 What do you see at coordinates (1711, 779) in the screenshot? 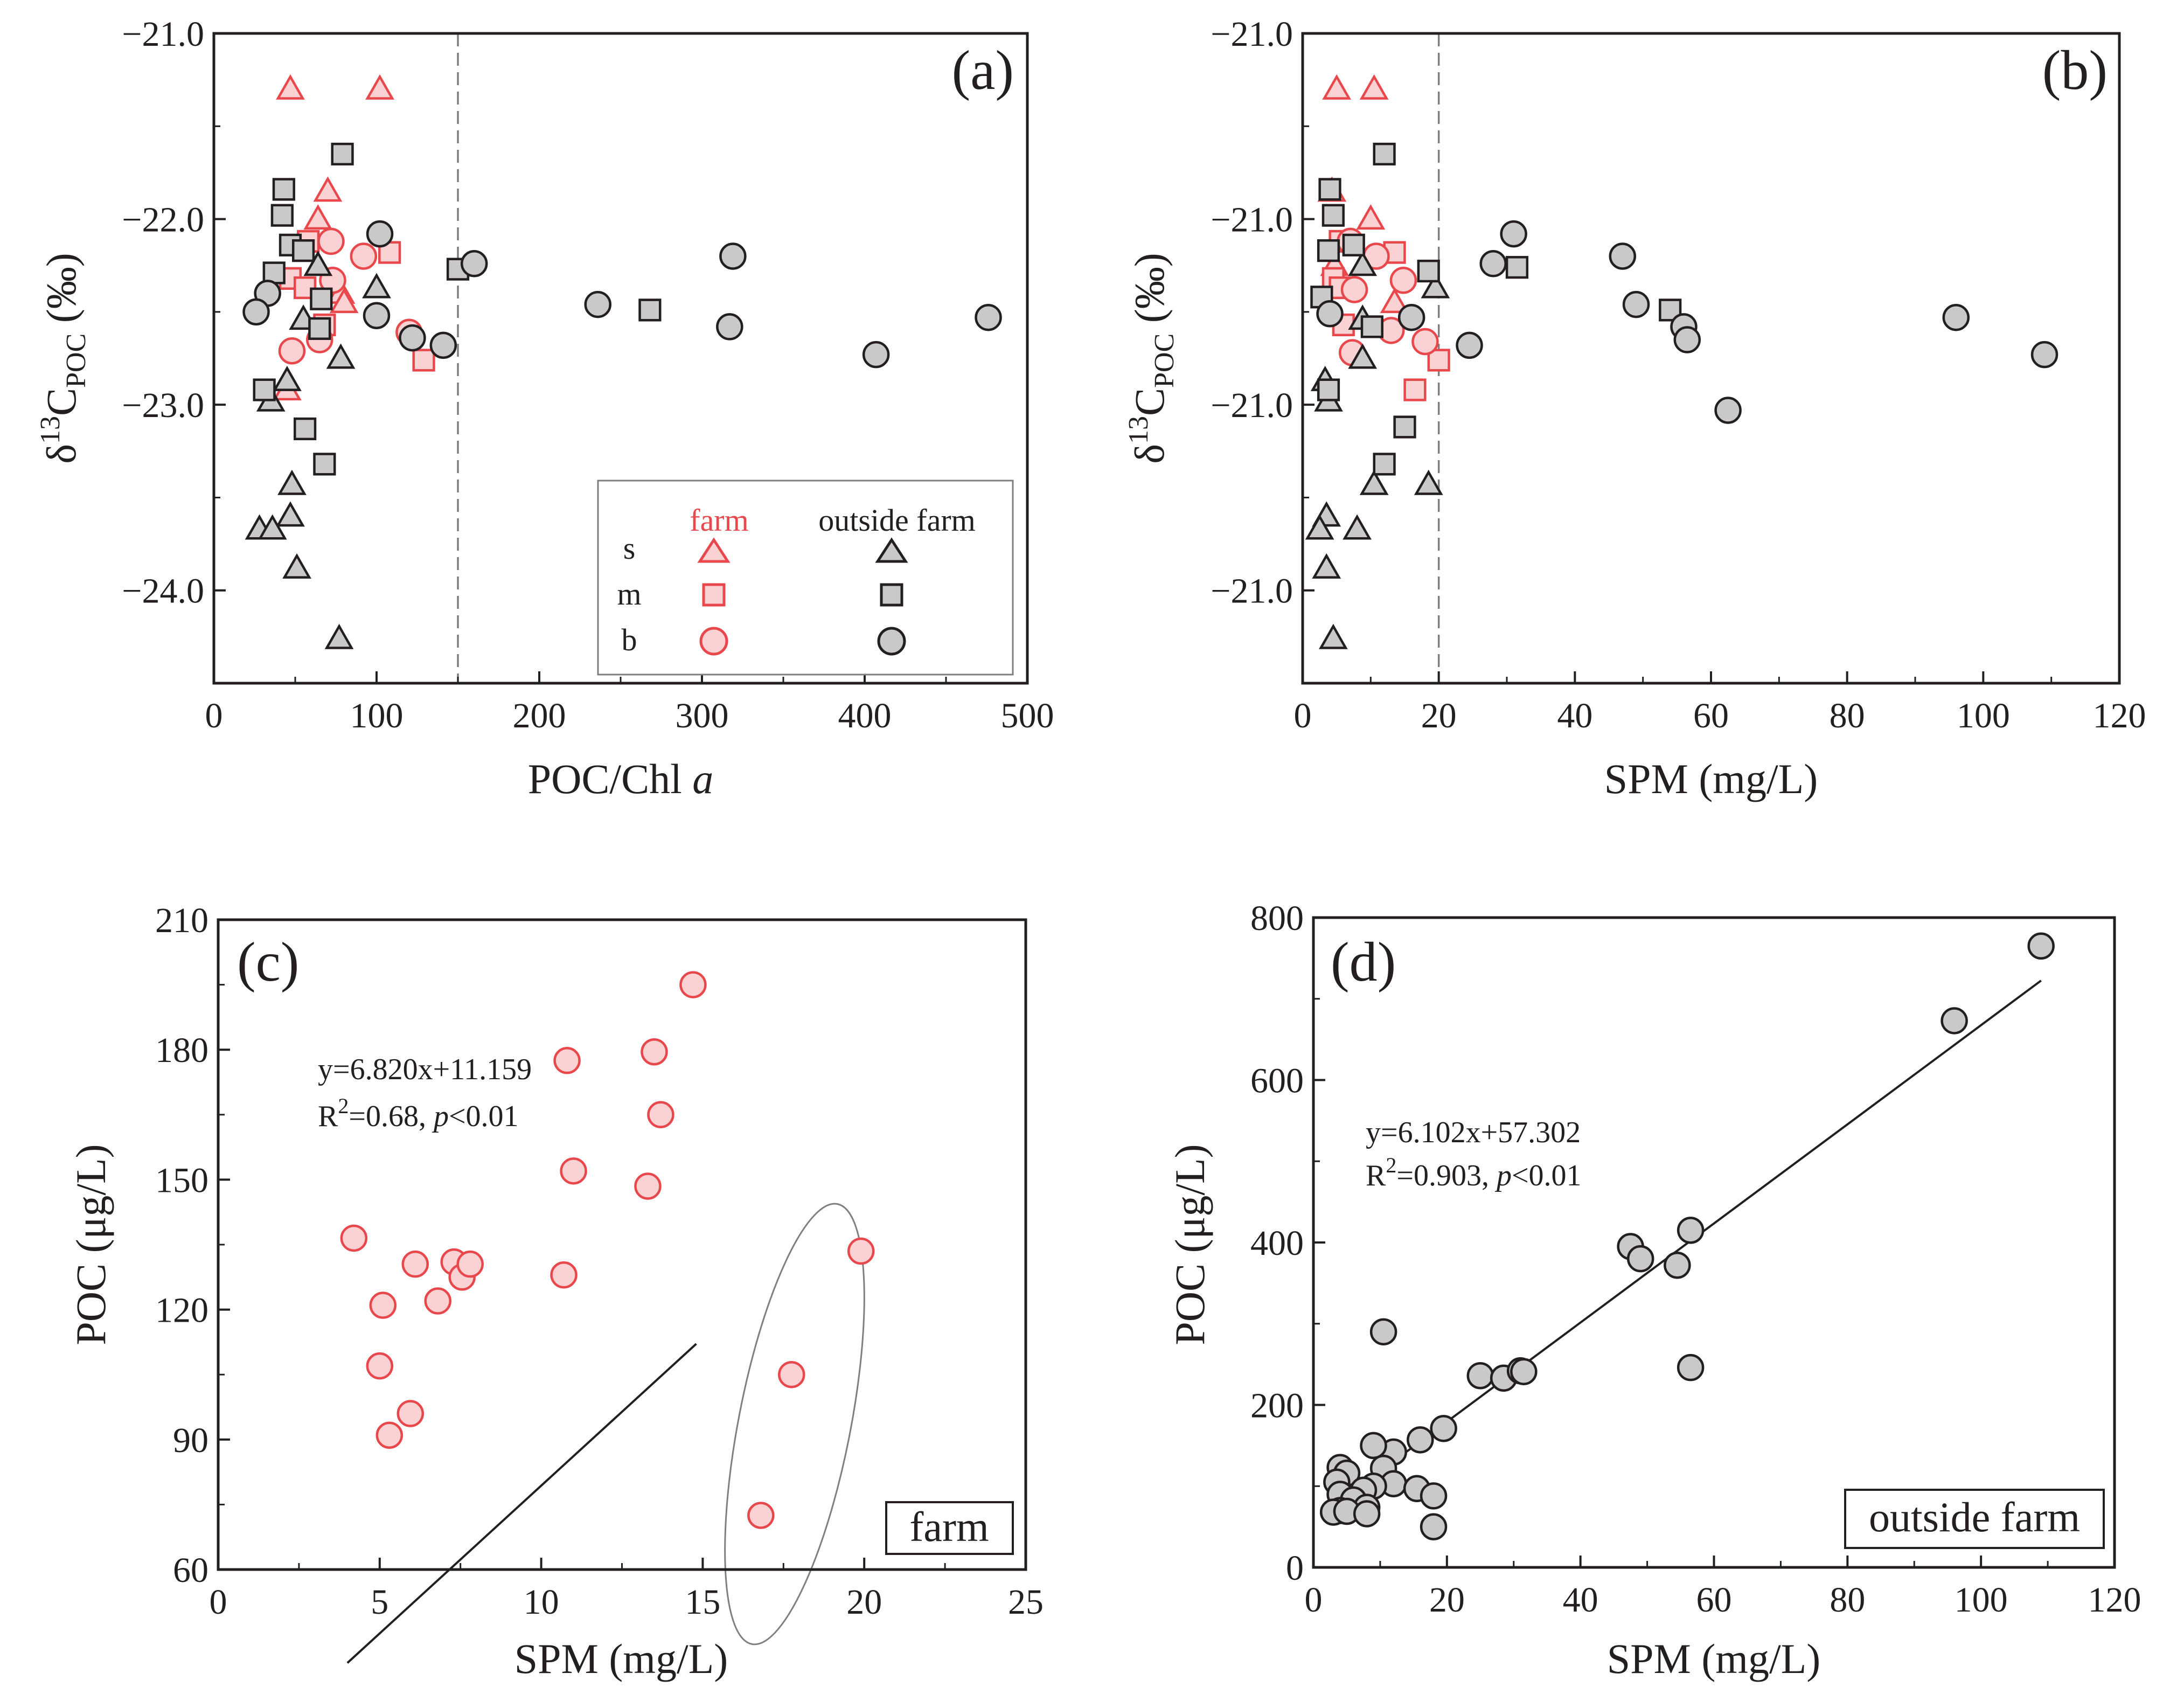
I see `panel-b-xlabel: SPM (mg/L)` at bounding box center [1711, 779].